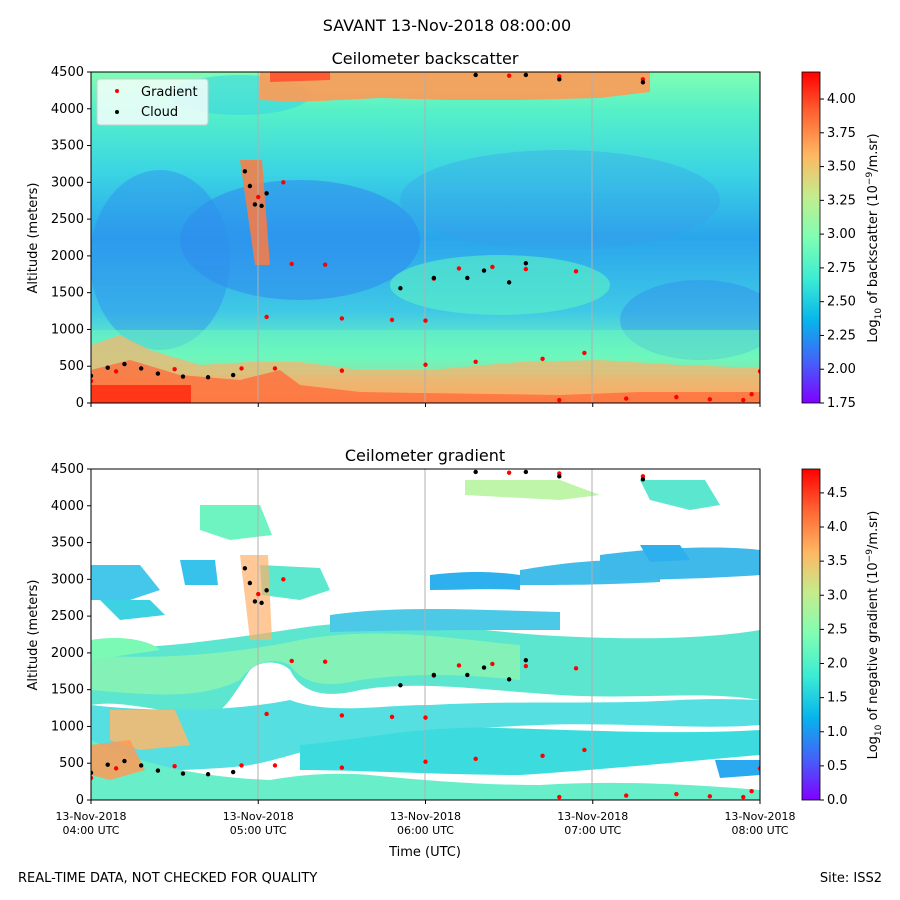 The image size is (900, 900). What do you see at coordinates (841, 302) in the screenshot?
I see `colorbar-tick-label: 2.50` at bounding box center [841, 302].